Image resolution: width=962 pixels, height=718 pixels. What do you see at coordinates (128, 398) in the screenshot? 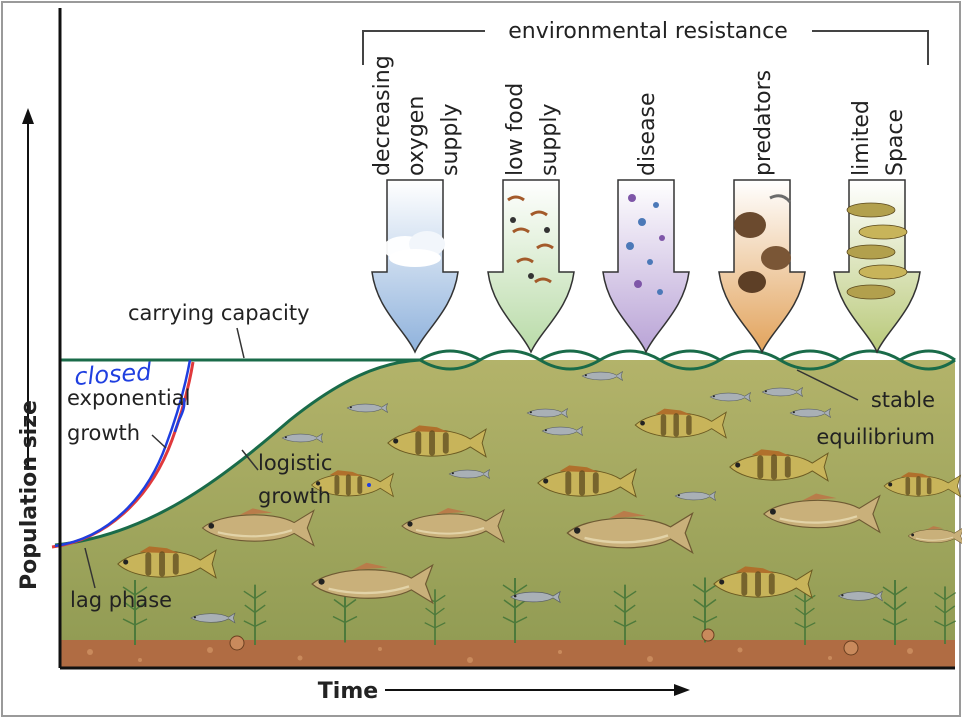
I see `exponential-growth-label-line1: exponential` at bounding box center [128, 398].